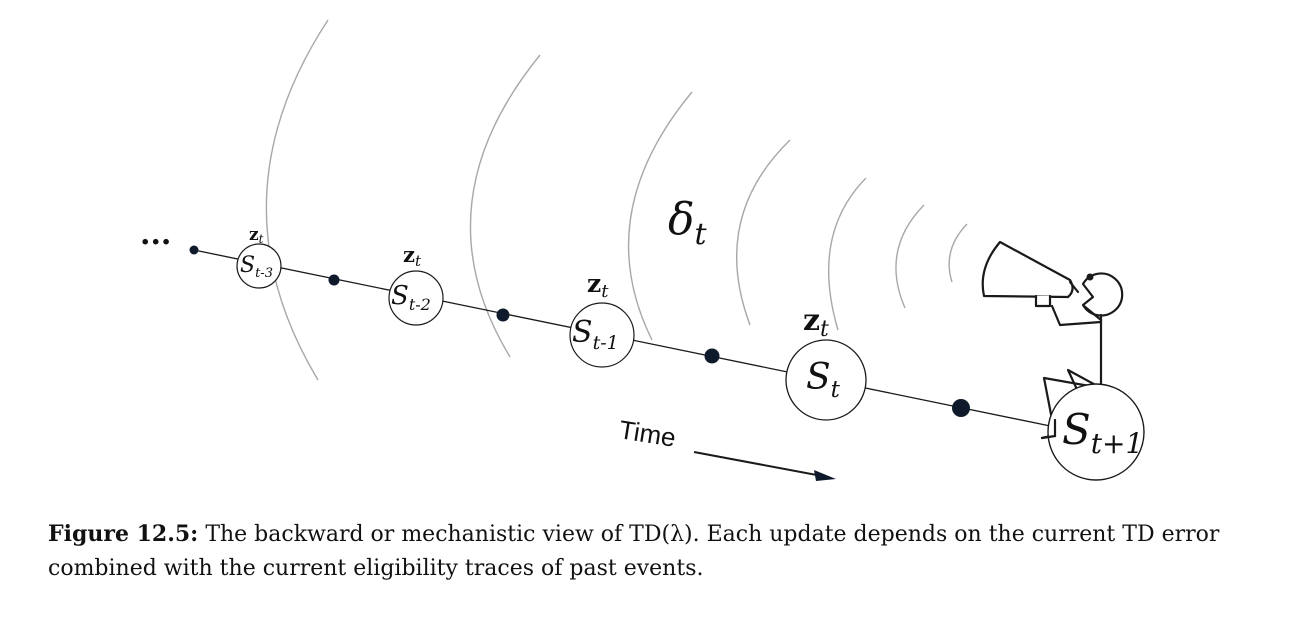  What do you see at coordinates (836, 390) in the screenshot?
I see `state-subscript: t` at bounding box center [836, 390].